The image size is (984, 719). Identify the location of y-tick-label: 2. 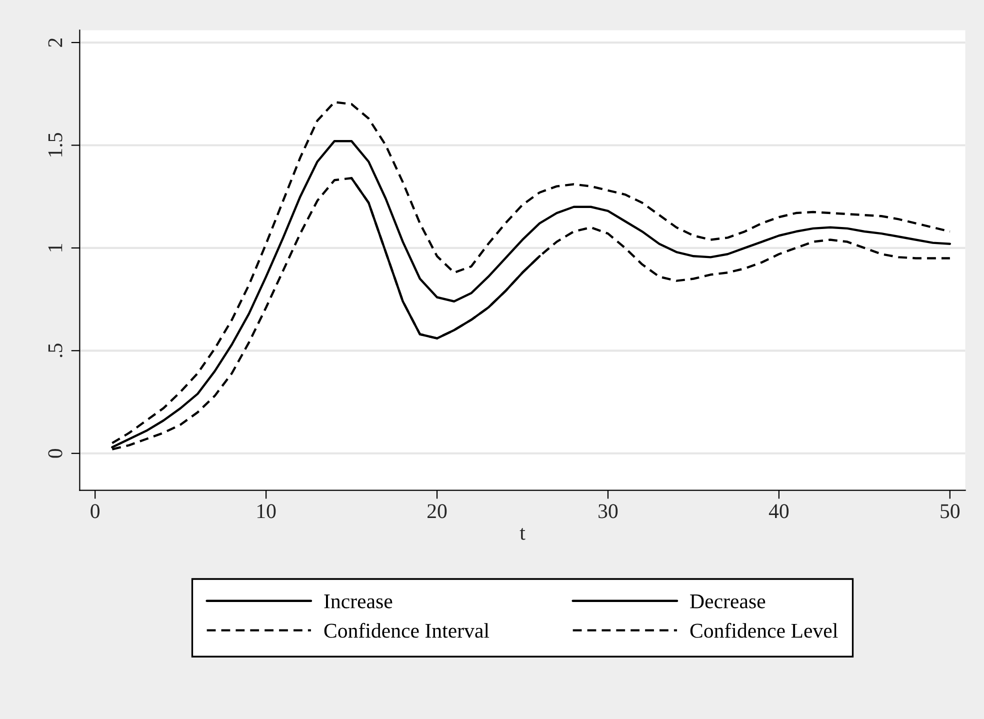
(55, 42).